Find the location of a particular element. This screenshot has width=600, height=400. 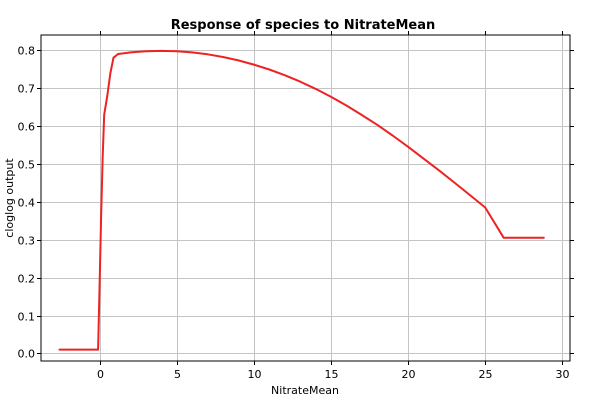

x-tick-label: 10 is located at coordinates (255, 374).